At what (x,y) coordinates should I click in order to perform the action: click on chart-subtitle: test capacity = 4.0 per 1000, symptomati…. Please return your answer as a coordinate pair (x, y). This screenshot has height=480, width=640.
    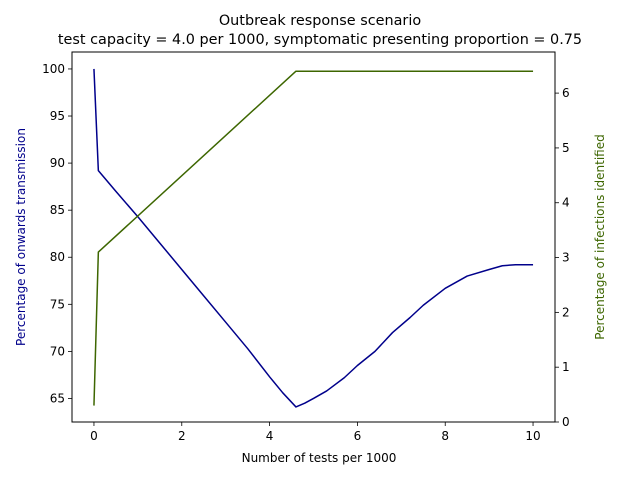
    Looking at the image, I should click on (320, 40).